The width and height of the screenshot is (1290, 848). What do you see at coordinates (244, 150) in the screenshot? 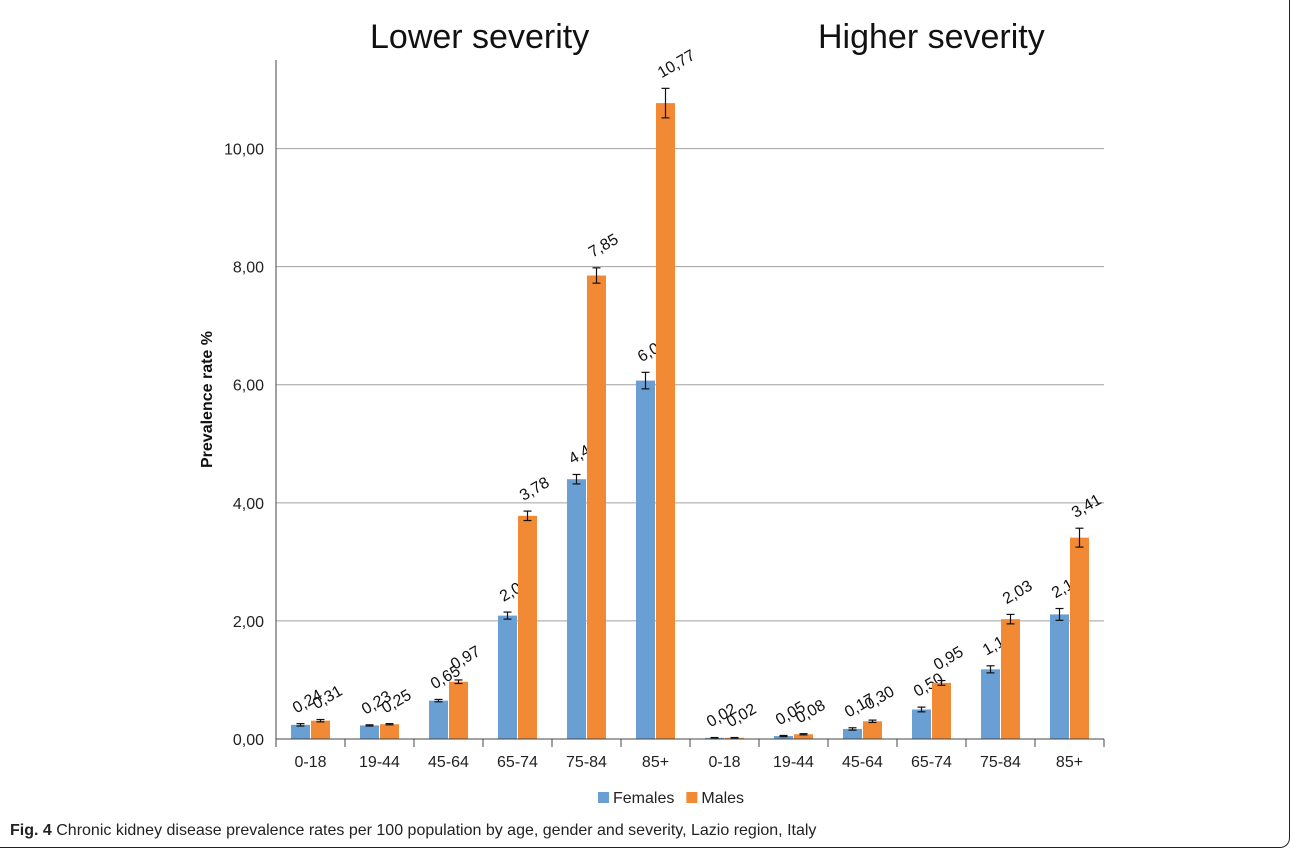
I see `y-tick-label: 10,00` at bounding box center [244, 150].